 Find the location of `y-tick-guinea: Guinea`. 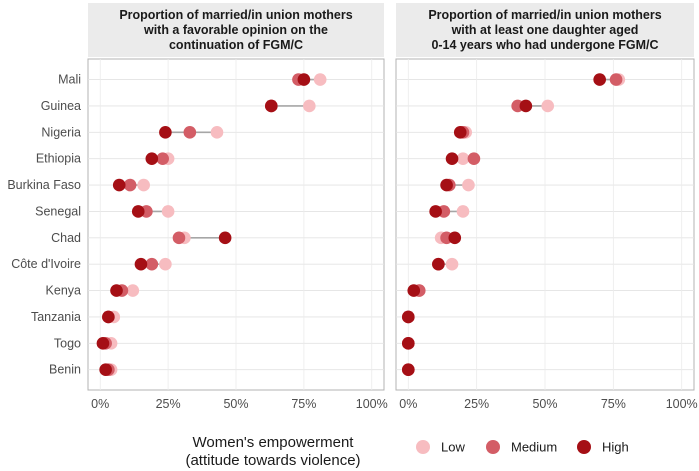

y-tick-guinea: Guinea is located at coordinates (61, 106).